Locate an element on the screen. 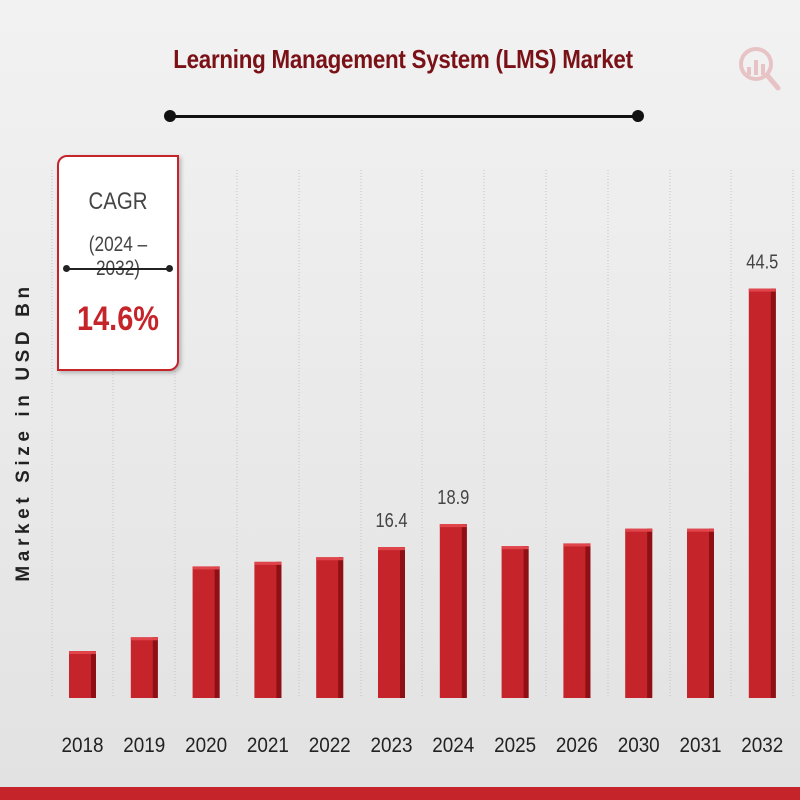 This screenshot has width=800, height=800. bar-top-2023 is located at coordinates (391, 549).